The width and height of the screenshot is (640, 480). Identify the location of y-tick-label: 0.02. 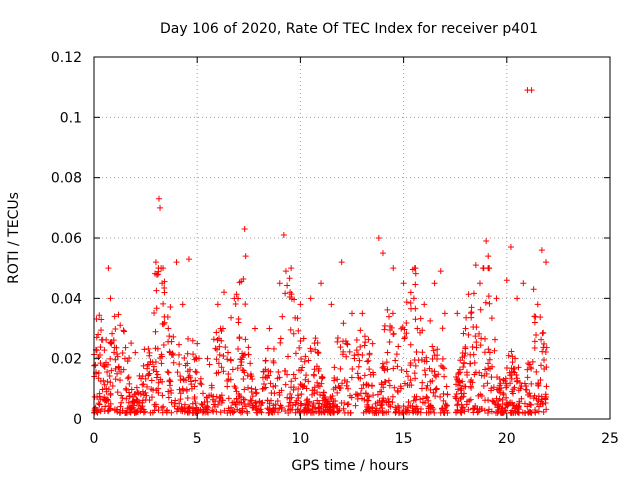
(66, 360).